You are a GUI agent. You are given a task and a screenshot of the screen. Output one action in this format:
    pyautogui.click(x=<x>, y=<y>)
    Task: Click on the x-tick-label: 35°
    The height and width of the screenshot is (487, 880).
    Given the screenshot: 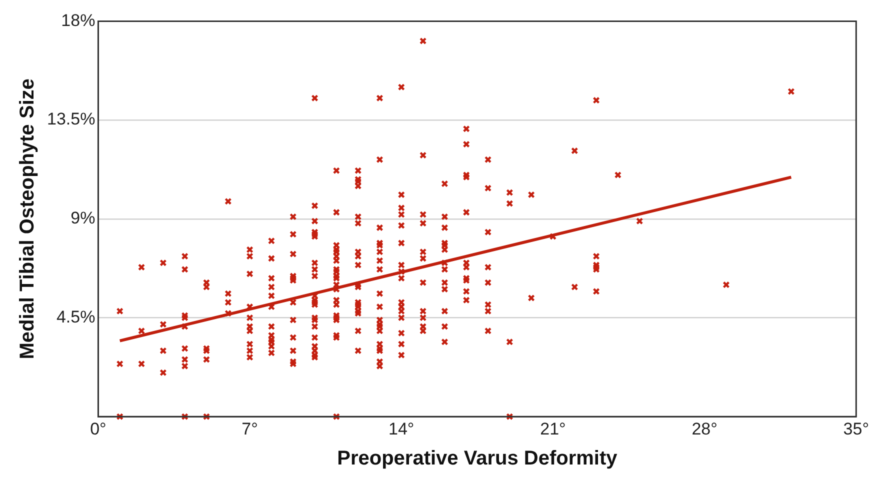 What is the action you would take?
    pyautogui.click(x=856, y=428)
    